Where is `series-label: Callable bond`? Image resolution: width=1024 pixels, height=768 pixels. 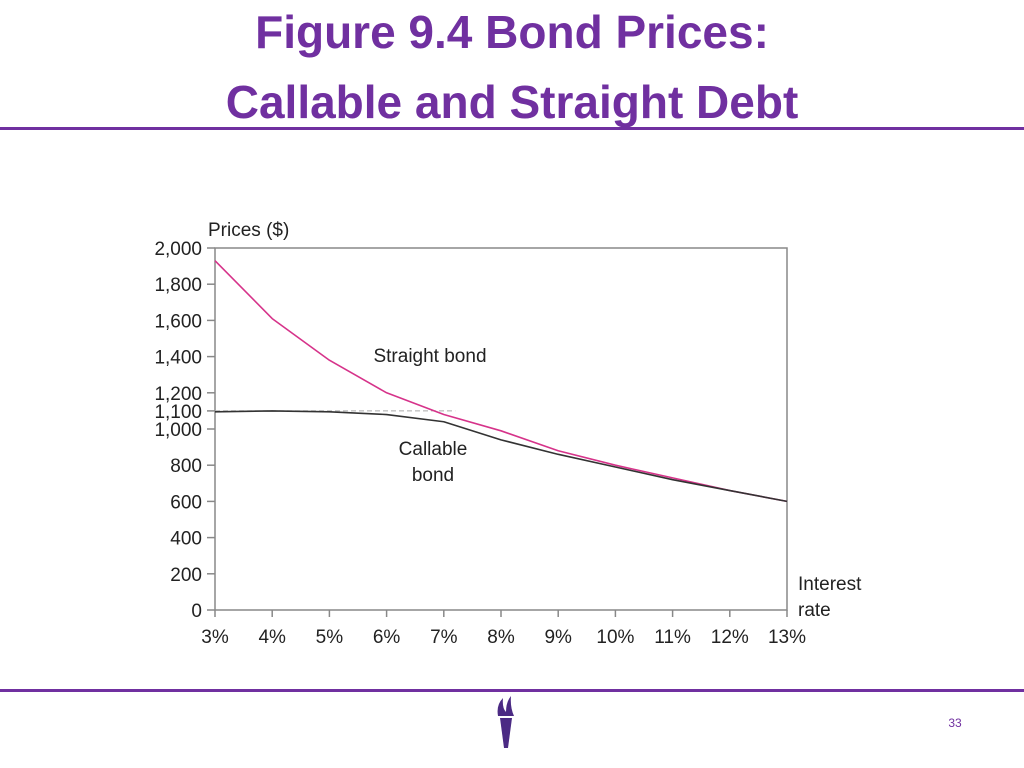
series-label: Callable bond is located at coordinates (433, 462).